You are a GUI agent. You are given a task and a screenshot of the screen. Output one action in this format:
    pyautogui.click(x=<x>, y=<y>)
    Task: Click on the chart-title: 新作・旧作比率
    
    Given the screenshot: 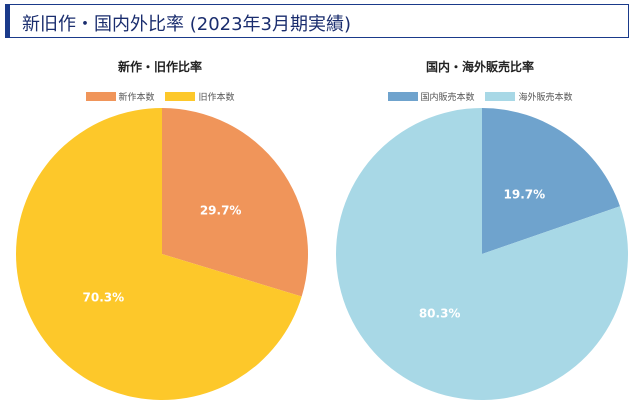 What is the action you would take?
    pyautogui.click(x=159, y=67)
    